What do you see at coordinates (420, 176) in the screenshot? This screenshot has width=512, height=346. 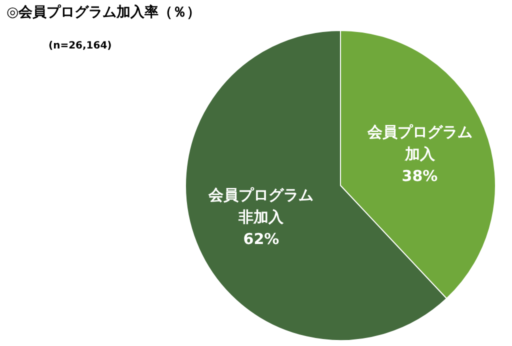 I see `data-label: 38%` at bounding box center [420, 176].